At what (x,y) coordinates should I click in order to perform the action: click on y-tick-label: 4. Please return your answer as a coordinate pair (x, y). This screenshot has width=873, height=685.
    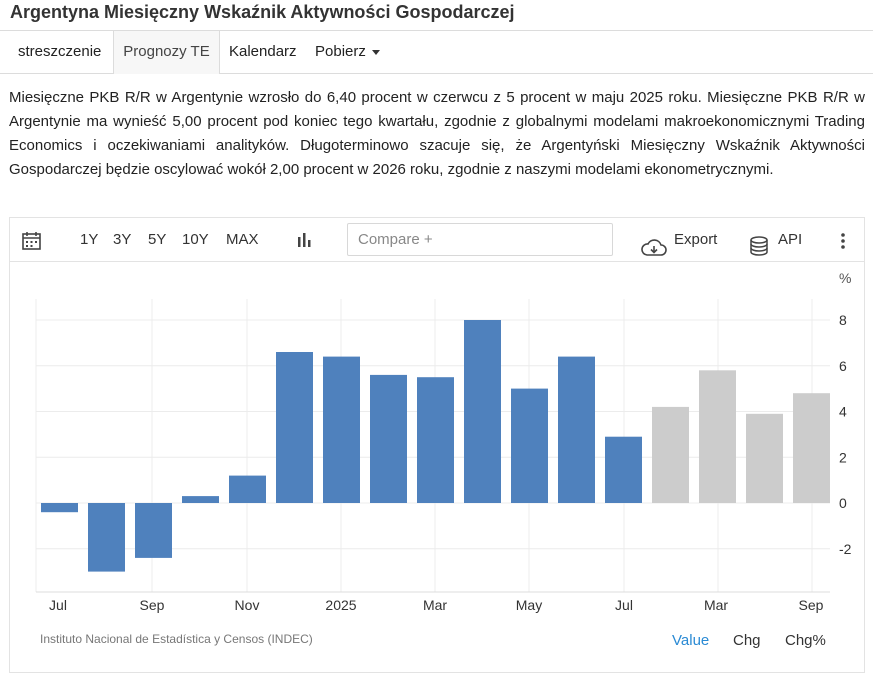
    Looking at the image, I should click on (843, 412).